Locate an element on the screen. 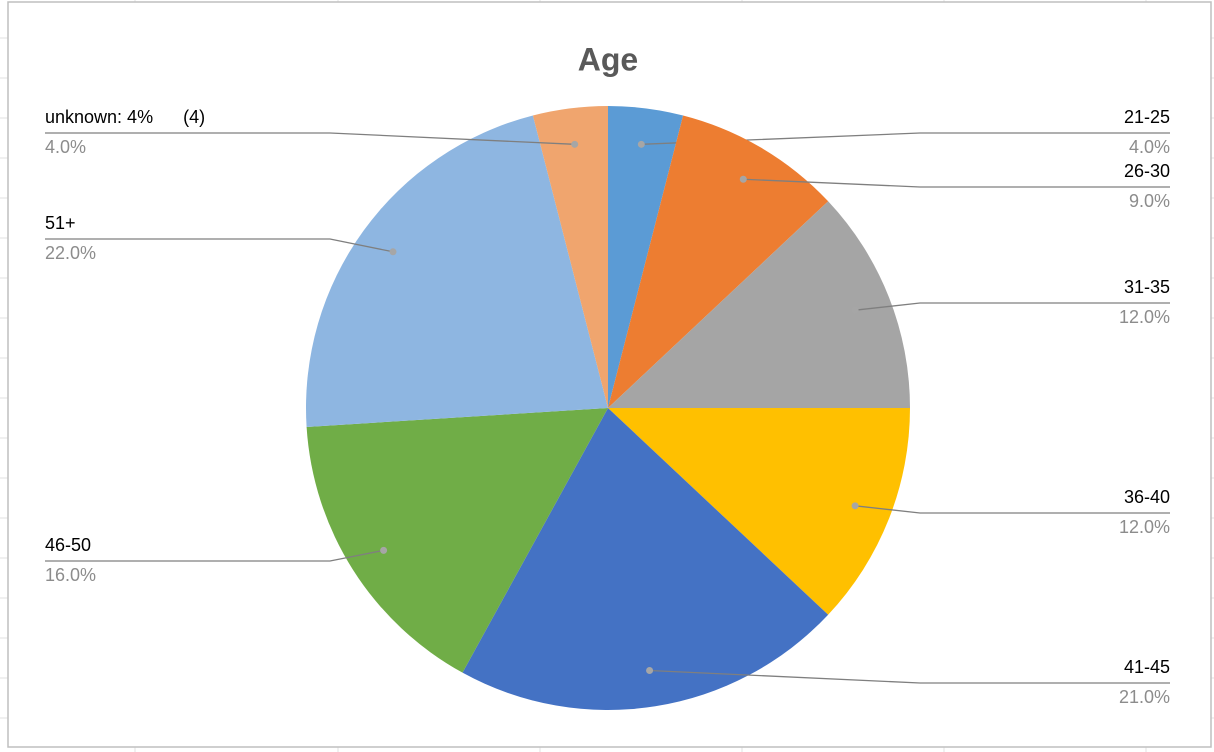 Image resolution: width=1214 pixels, height=752 pixels. category-label: 41-45 is located at coordinates (1147, 667).